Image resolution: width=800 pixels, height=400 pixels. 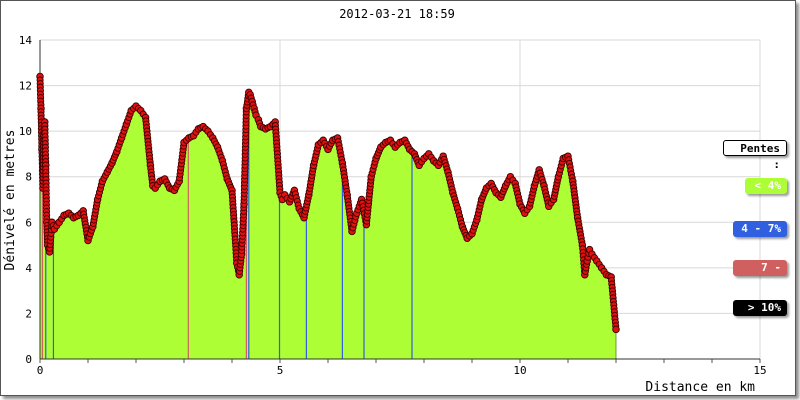 I want to click on legend-title: Pentes :, so click(x=755, y=155).